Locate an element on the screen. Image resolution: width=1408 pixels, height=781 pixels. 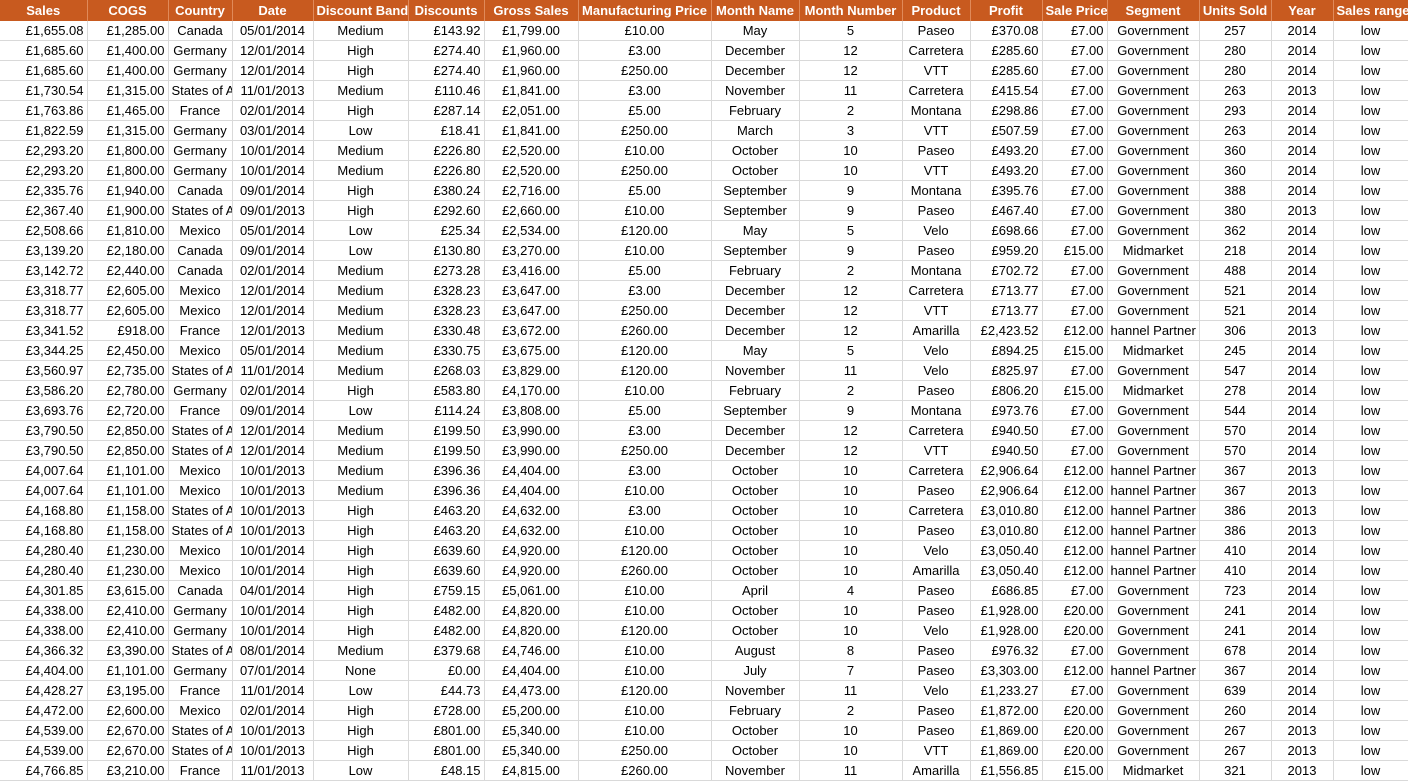
table-cell: £18.41 is located at coordinates (446, 130).